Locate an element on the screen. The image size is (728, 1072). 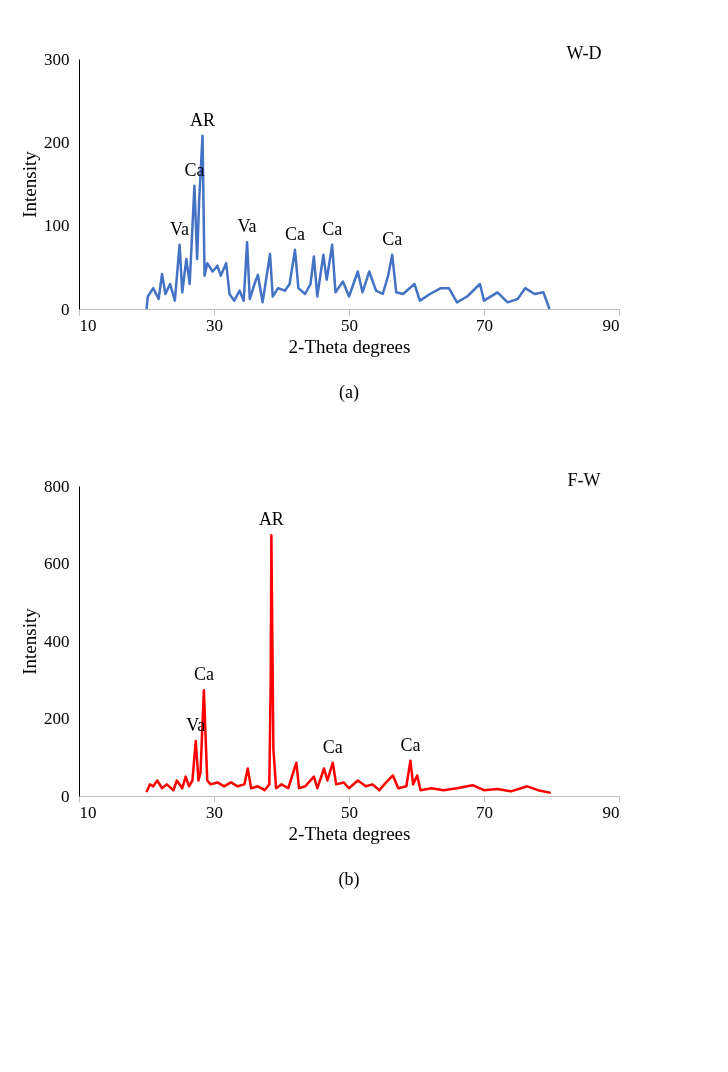
text: (b) is located at coordinates (349, 879).